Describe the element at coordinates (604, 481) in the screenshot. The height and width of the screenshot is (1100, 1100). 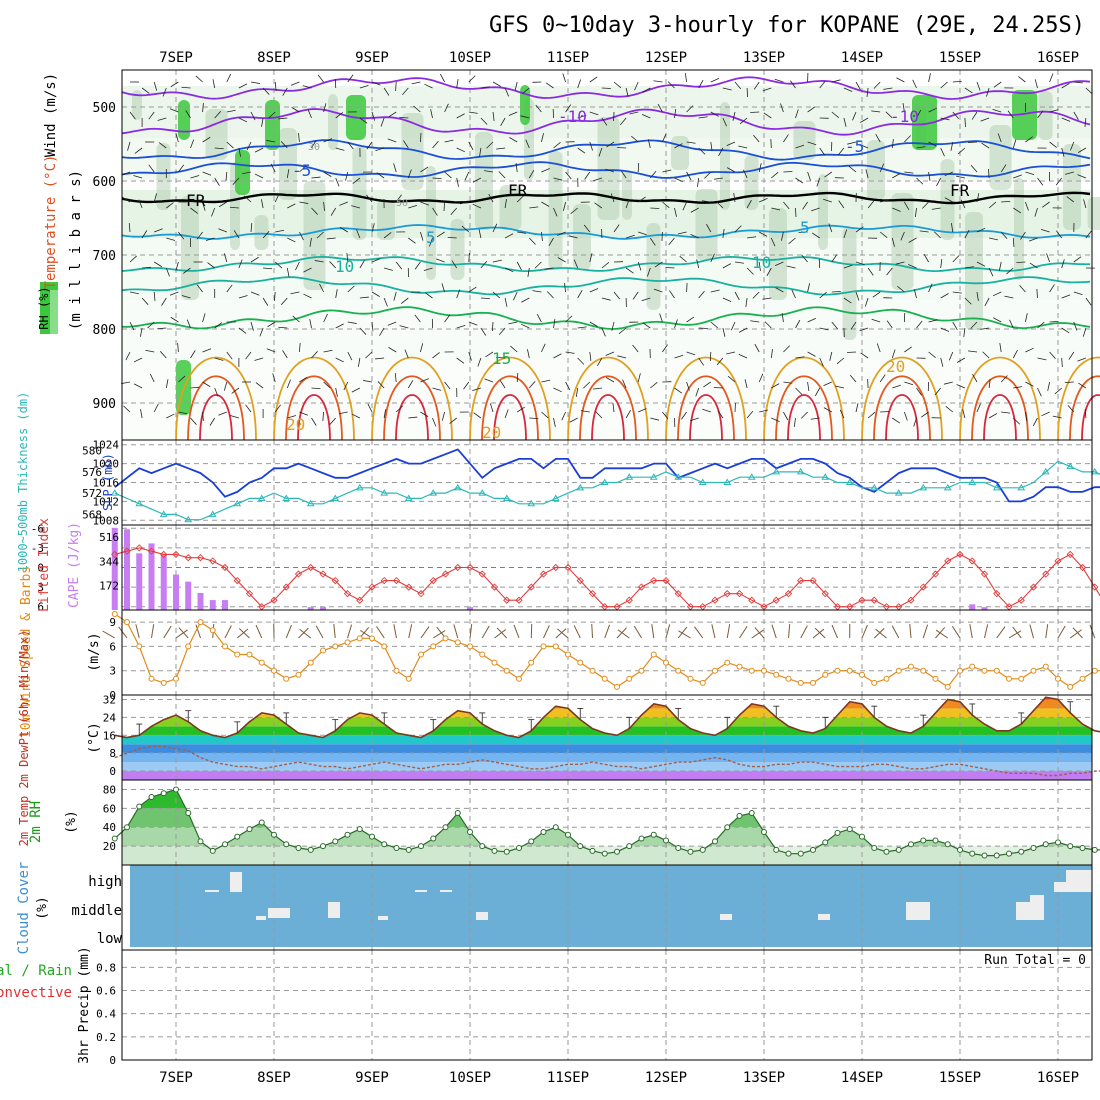
I see `thickness-point` at that location.